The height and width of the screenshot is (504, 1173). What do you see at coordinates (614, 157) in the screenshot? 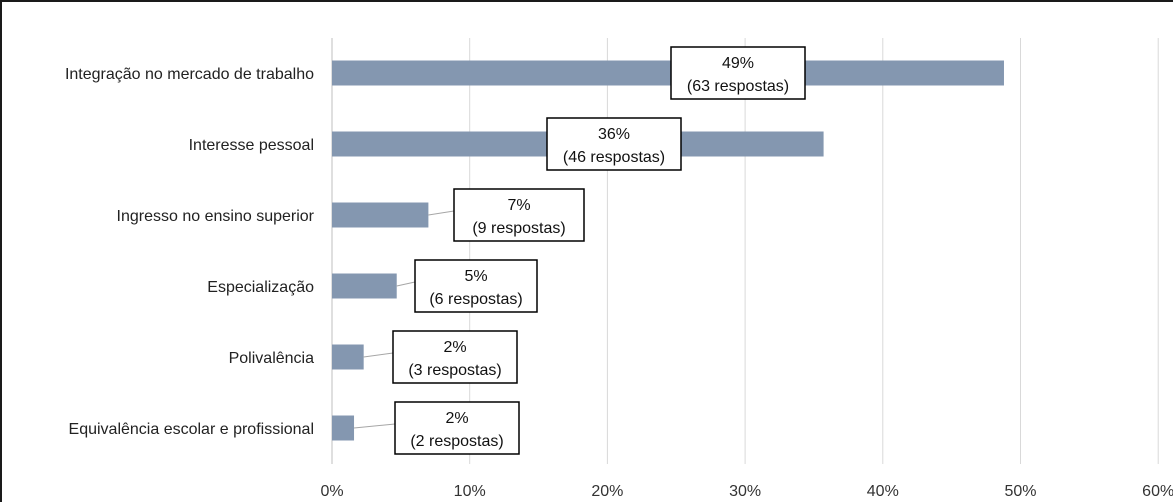
I see `data-label-responses: (46 respostas)` at bounding box center [614, 157].